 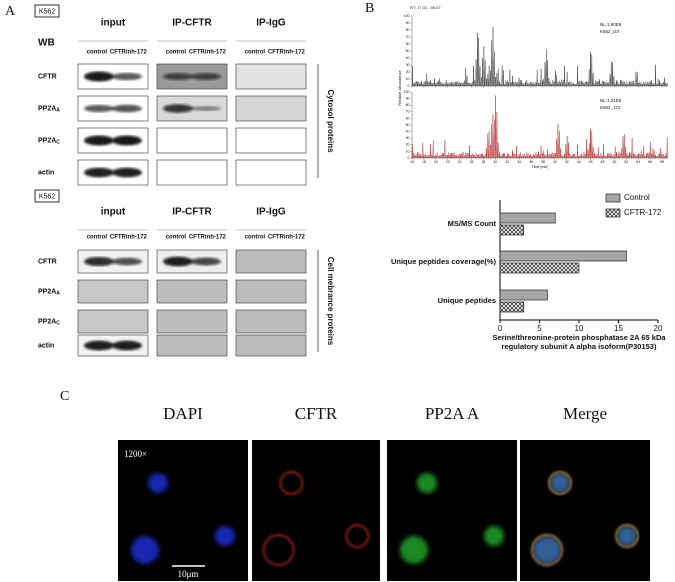 I want to click on trace-nl: NL:1.21E8, so click(x=611, y=100).